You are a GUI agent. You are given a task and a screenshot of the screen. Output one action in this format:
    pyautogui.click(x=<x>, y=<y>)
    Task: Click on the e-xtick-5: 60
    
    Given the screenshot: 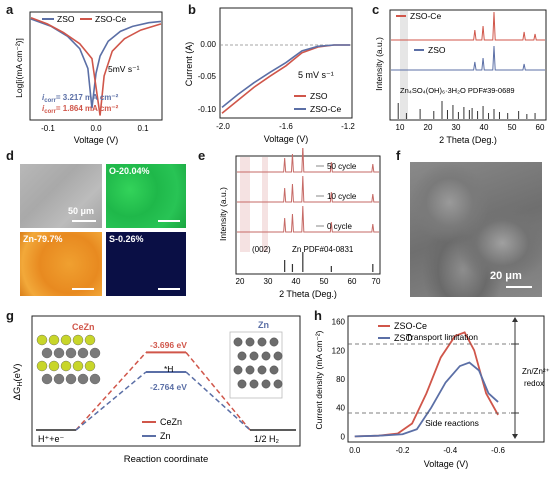 What is the action you would take?
    pyautogui.click(x=352, y=281)
    